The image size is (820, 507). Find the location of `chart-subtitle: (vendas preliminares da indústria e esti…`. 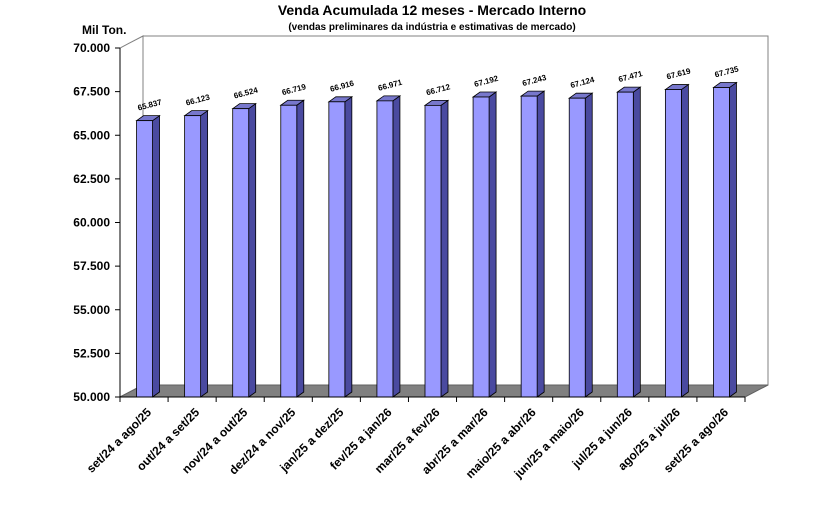

chart-subtitle: (vendas preliminares da indústria e esti… is located at coordinates (431, 27).